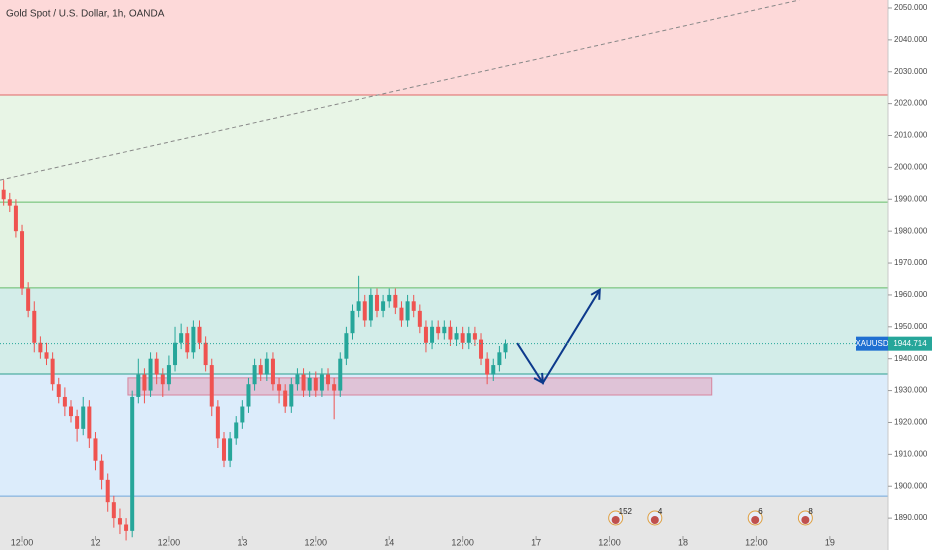 This screenshot has width=932, height=550. What do you see at coordinates (242, 542) in the screenshot?
I see `x-tick-label: 13` at bounding box center [242, 542].